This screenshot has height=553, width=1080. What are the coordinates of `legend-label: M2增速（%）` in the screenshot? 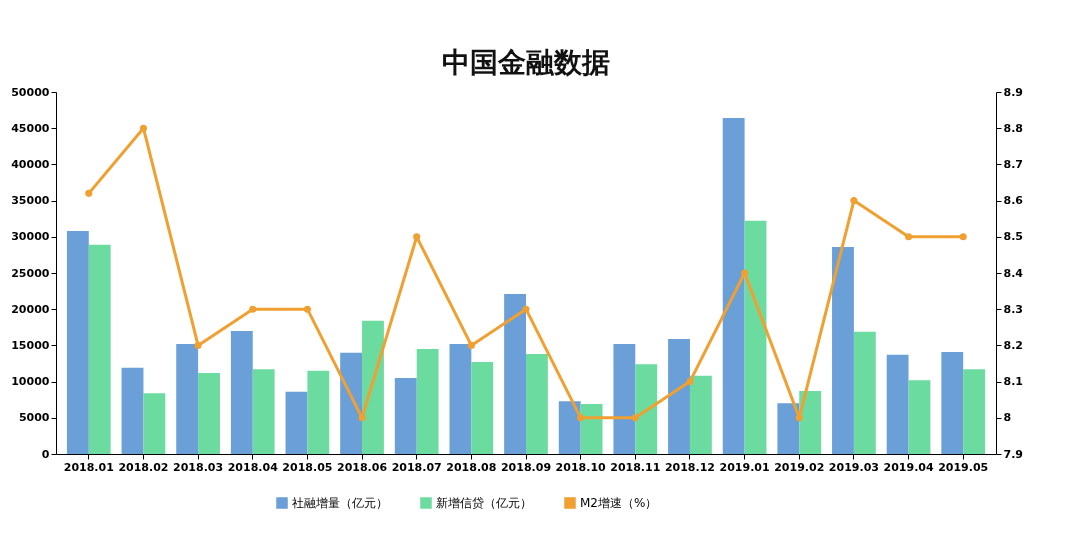 It's located at (619, 503).